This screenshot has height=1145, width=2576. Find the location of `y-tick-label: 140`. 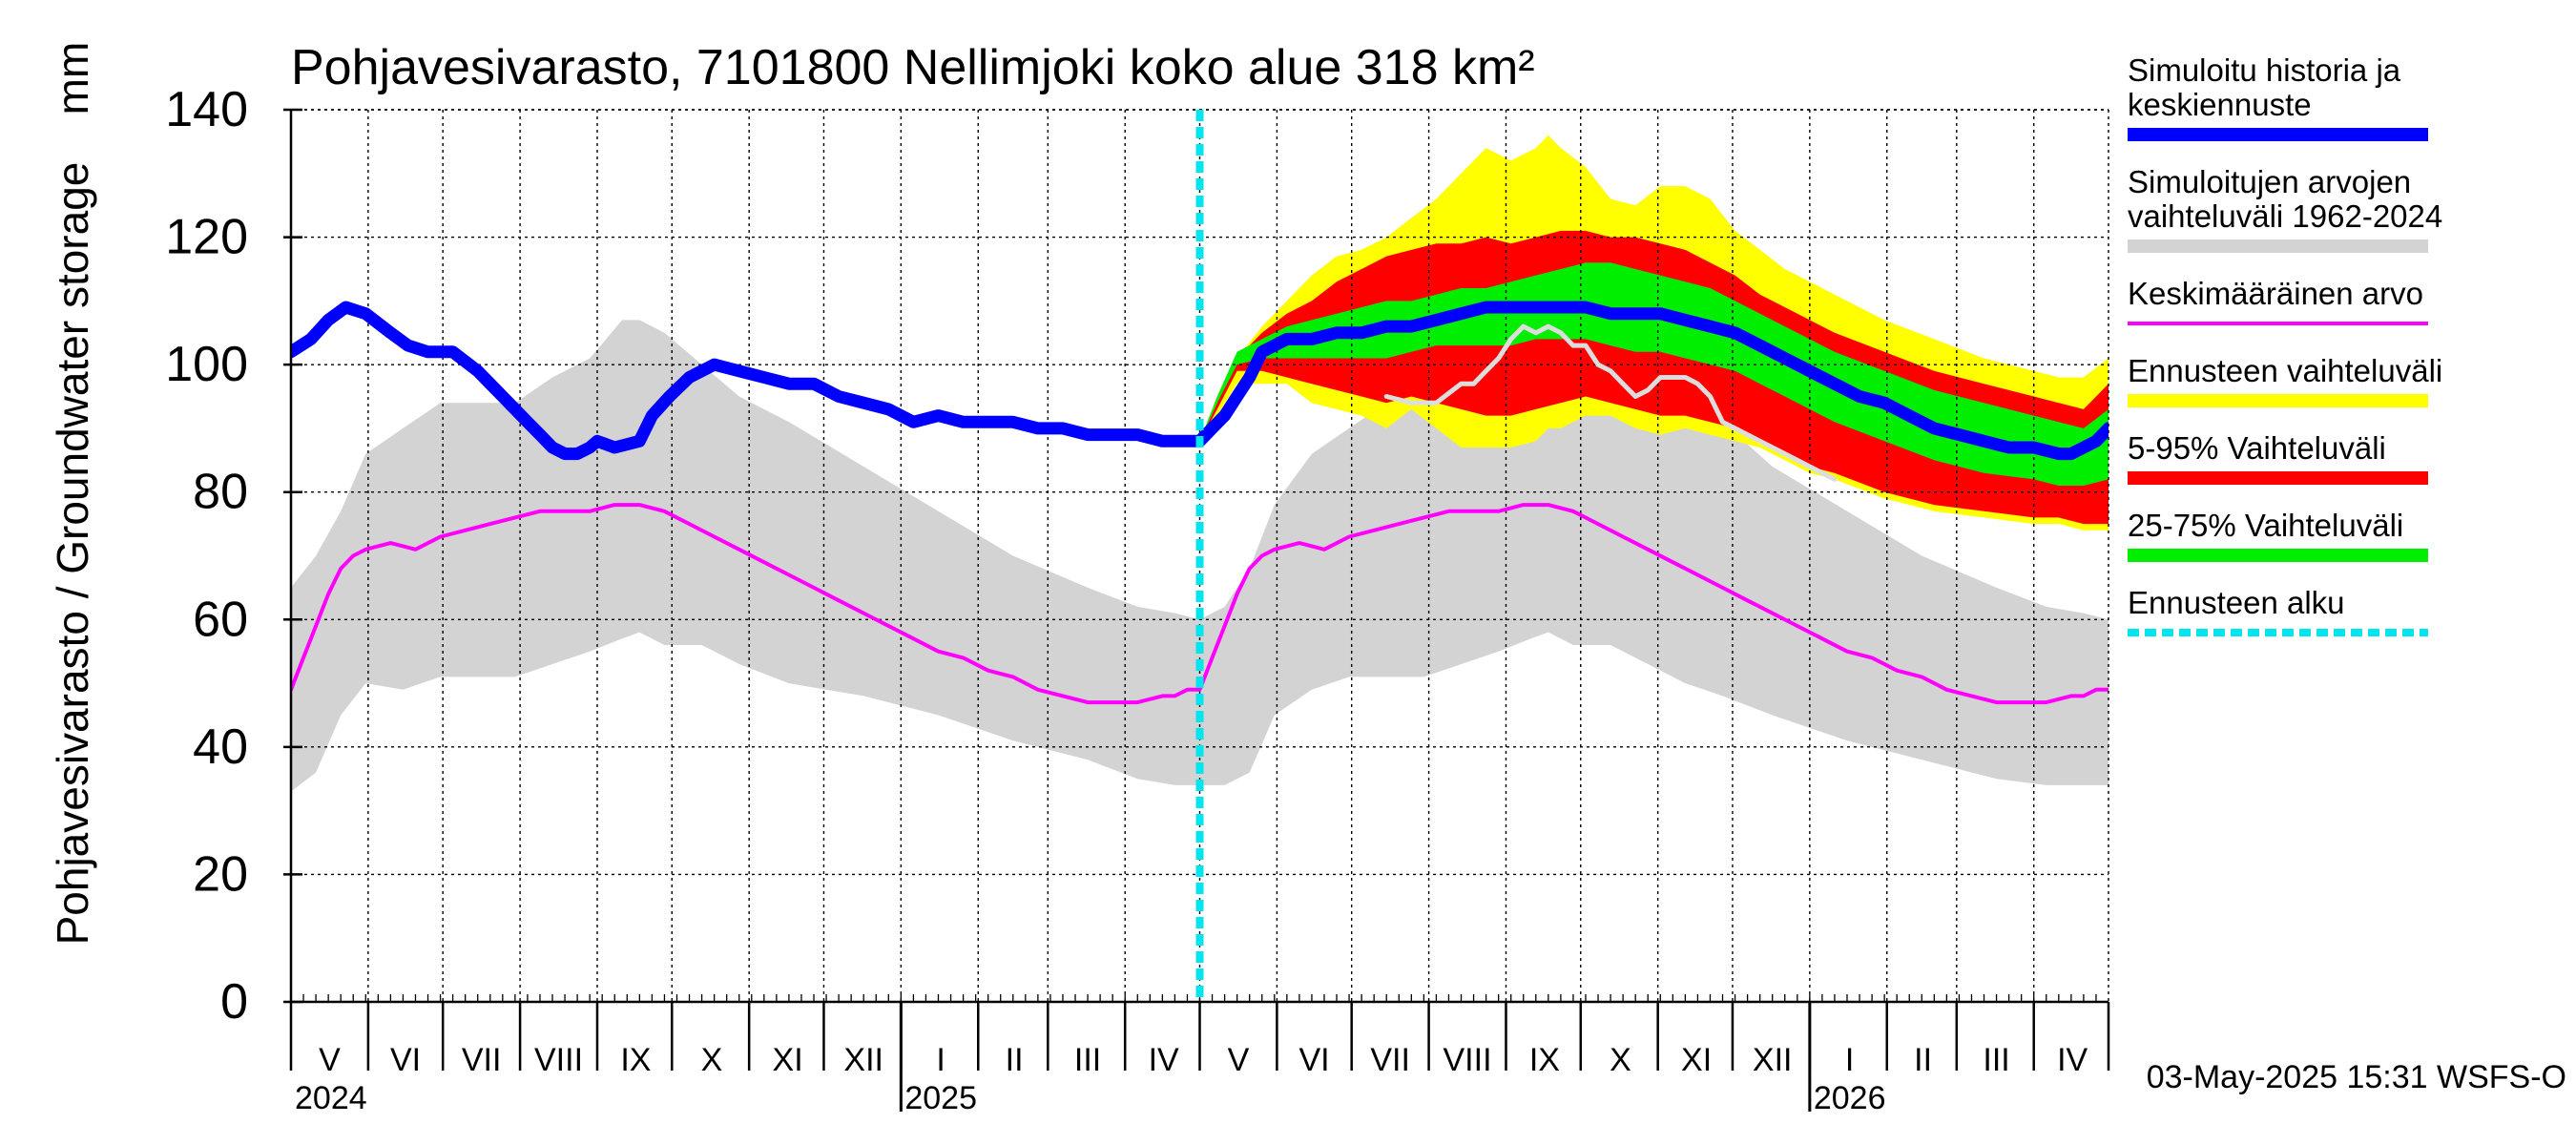

y-tick-label: 140 is located at coordinates (206, 109).